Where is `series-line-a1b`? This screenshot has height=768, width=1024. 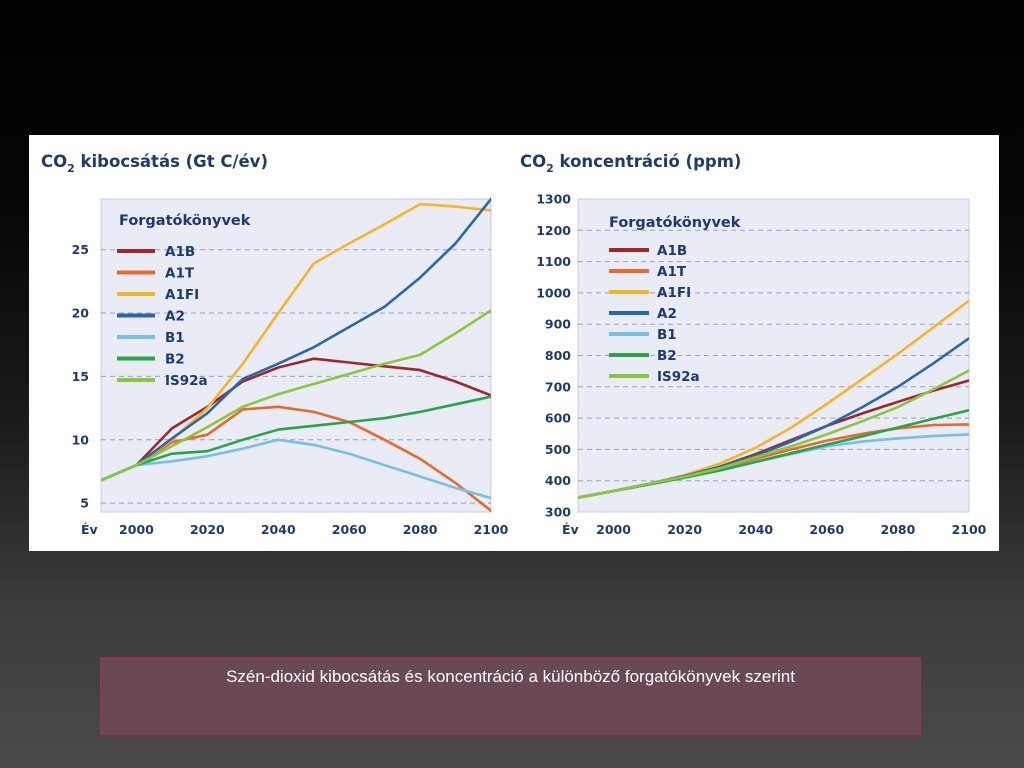 series-line-a1b is located at coordinates (296, 419).